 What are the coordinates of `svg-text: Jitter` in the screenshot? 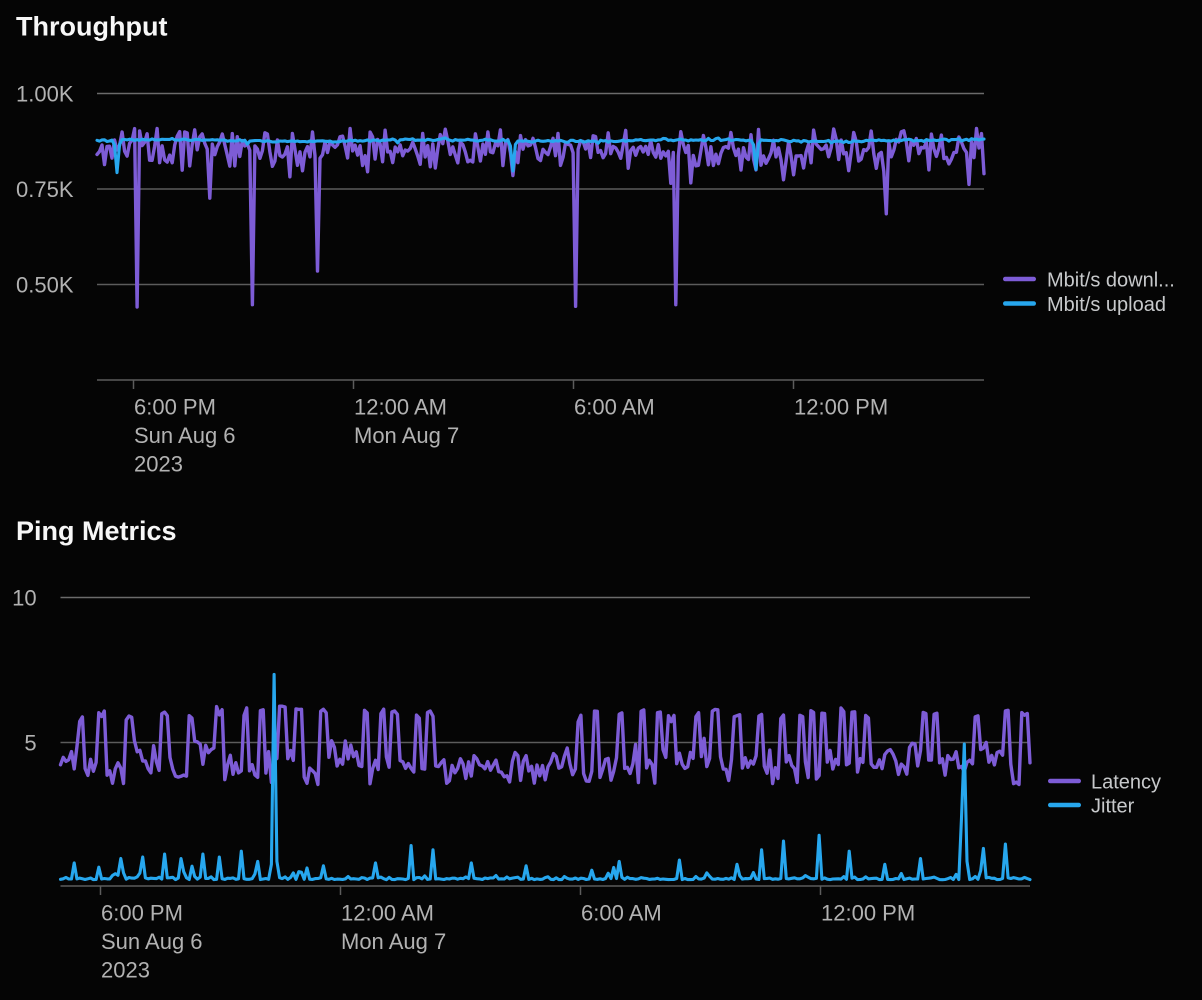 It's located at (1113, 807).